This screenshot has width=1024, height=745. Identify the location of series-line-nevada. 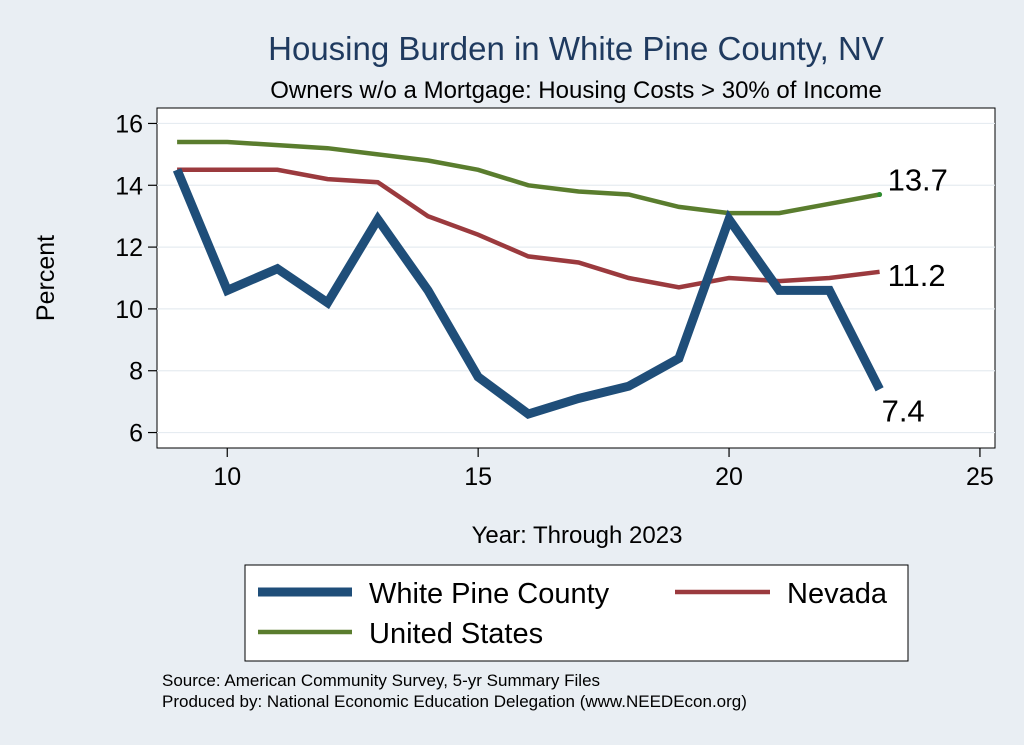
(528, 228).